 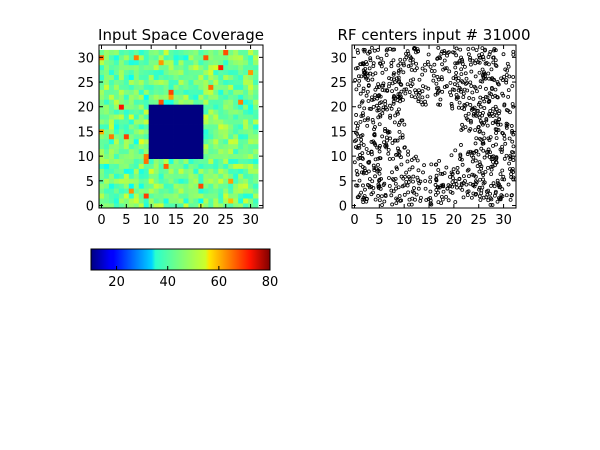 What do you see at coordinates (219, 282) in the screenshot?
I see `colorbar-tick-label: 60` at bounding box center [219, 282].